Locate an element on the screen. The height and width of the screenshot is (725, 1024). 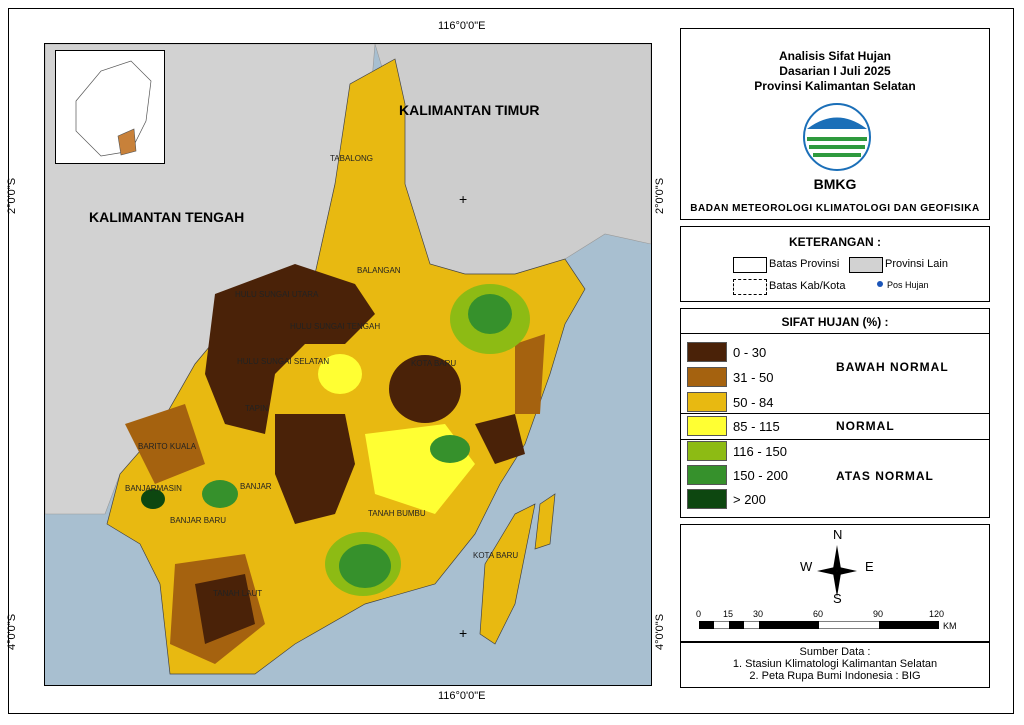
legend-row-3: 85 - 115 is located at coordinates (733, 426).